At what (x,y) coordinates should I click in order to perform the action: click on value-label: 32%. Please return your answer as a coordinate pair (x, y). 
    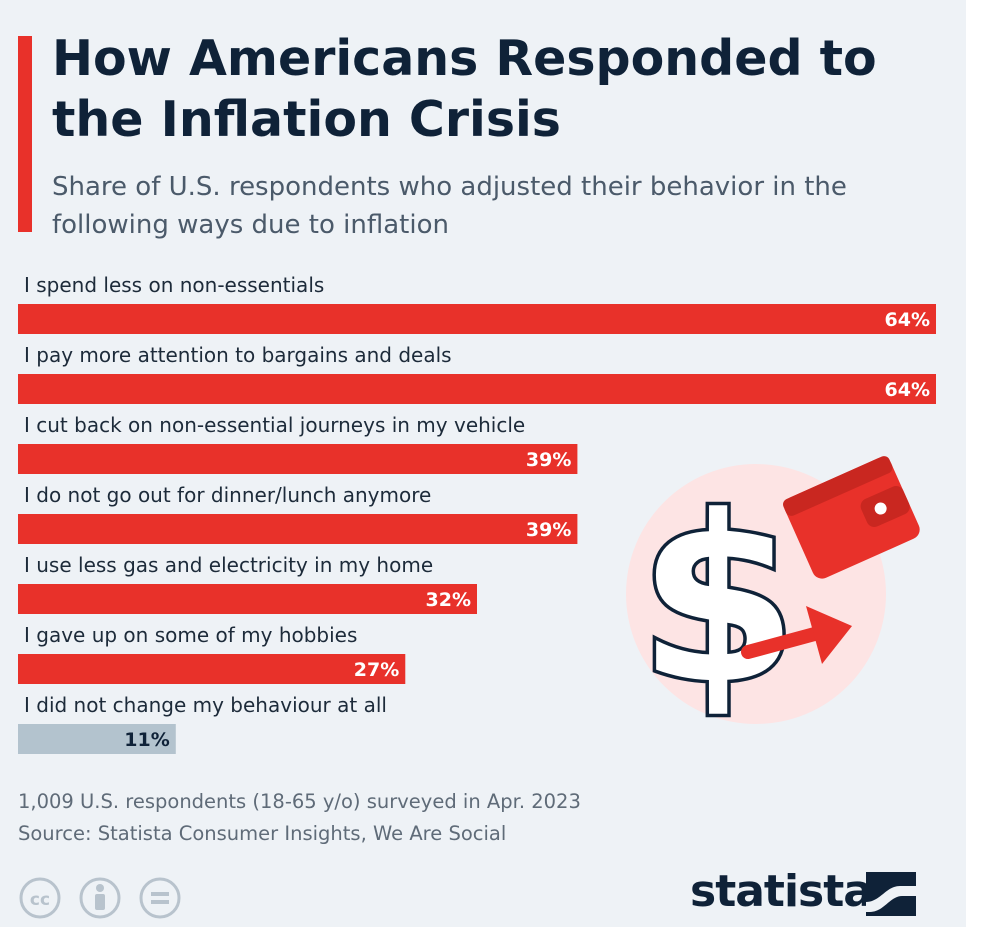
    Looking at the image, I should click on (448, 600).